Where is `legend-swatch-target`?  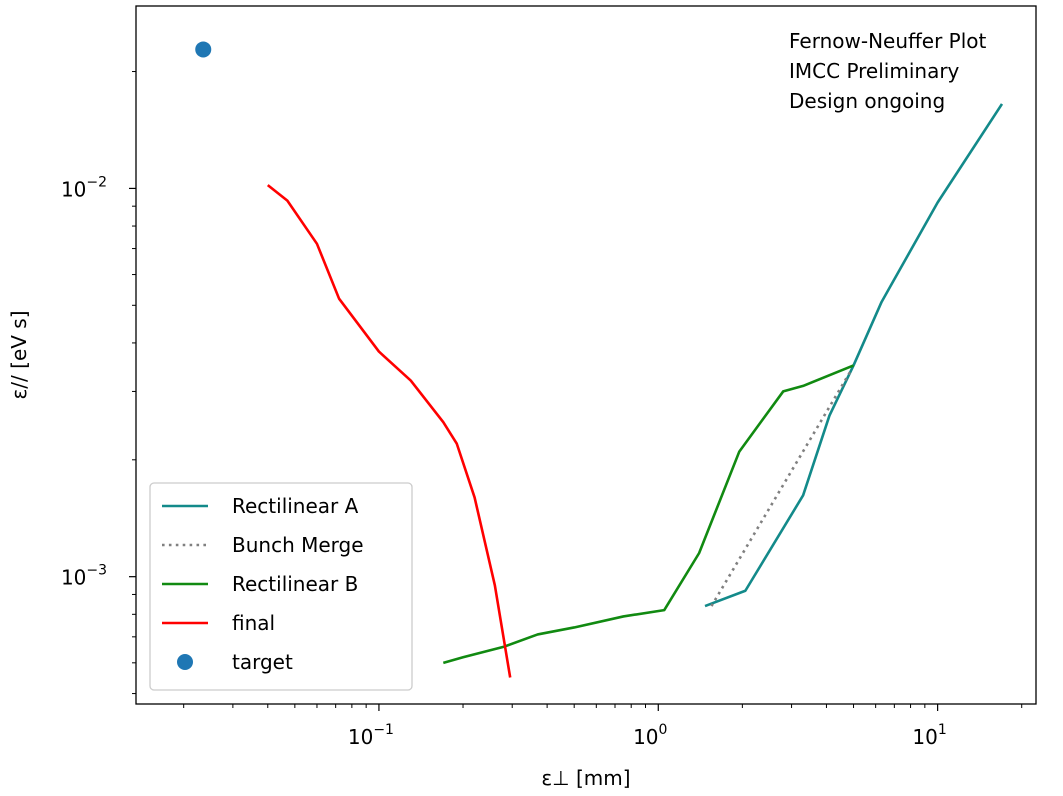
legend-swatch-target is located at coordinates (185, 662).